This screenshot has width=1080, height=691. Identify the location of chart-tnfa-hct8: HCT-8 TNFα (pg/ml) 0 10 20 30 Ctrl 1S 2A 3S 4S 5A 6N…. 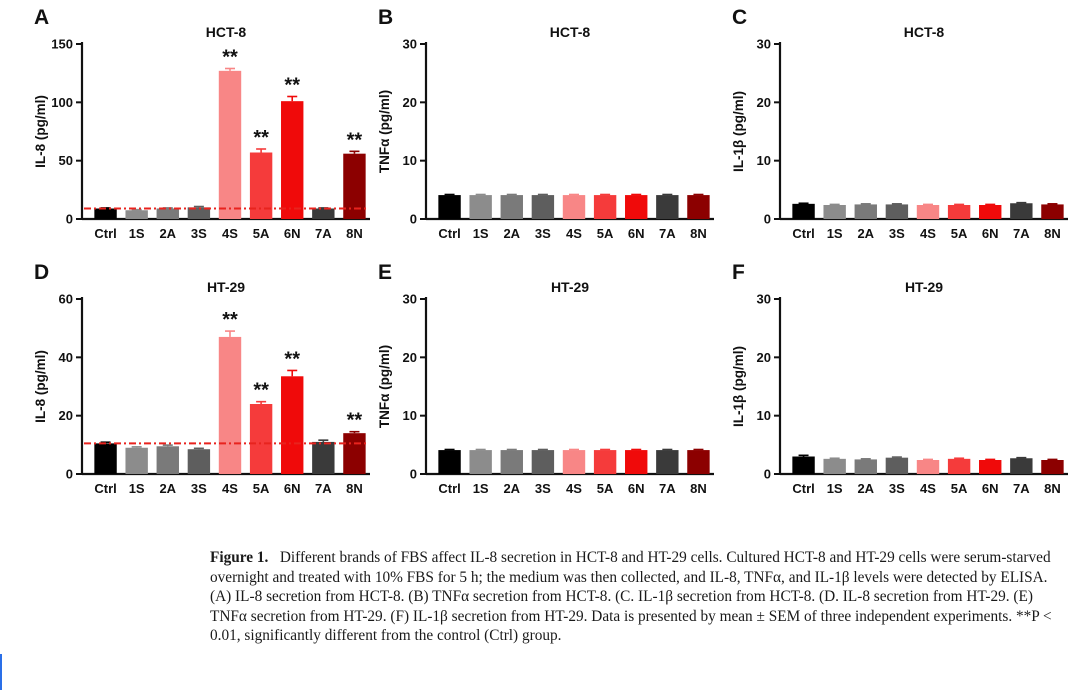
(545, 132).